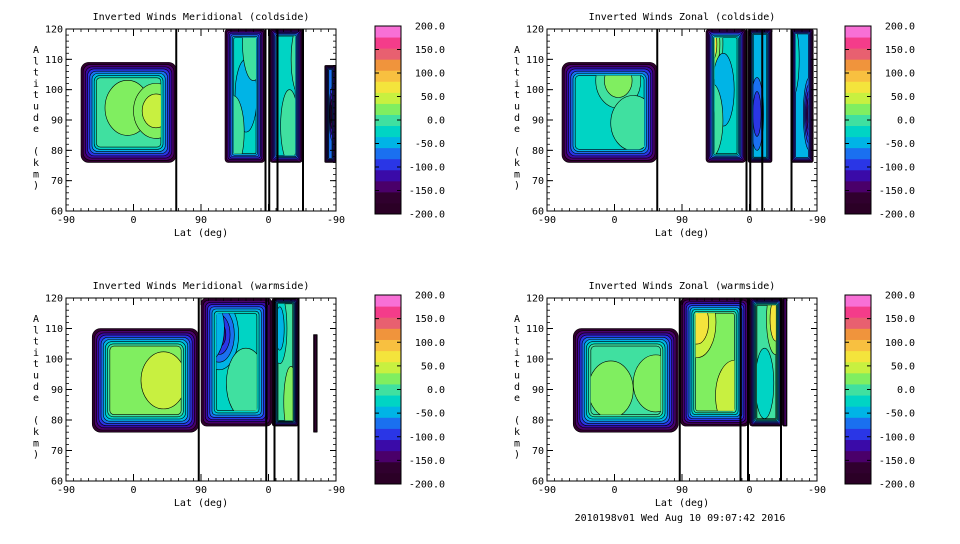  What do you see at coordinates (900, 50) in the screenshot?
I see `zonal-cold-colorbar-tick-label: 150.0` at bounding box center [900, 50].